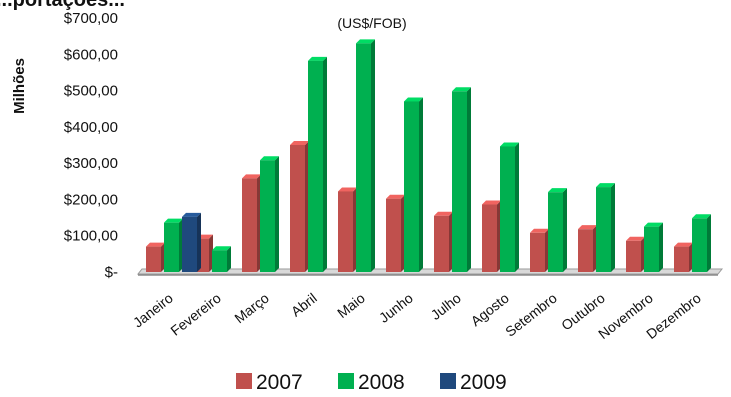 Image resolution: width=731 pixels, height=397 pixels. I want to click on bar-2007-junho, so click(395, 233).